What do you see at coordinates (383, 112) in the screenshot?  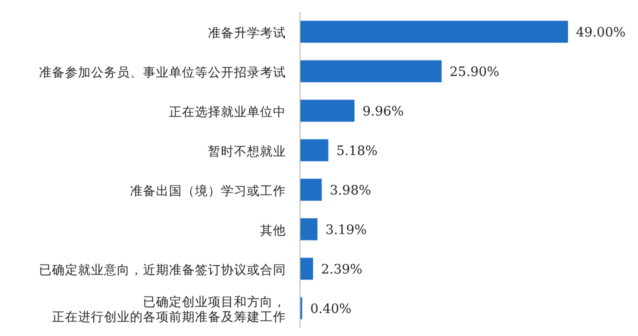 I see `data-label: 9.96%` at bounding box center [383, 112].